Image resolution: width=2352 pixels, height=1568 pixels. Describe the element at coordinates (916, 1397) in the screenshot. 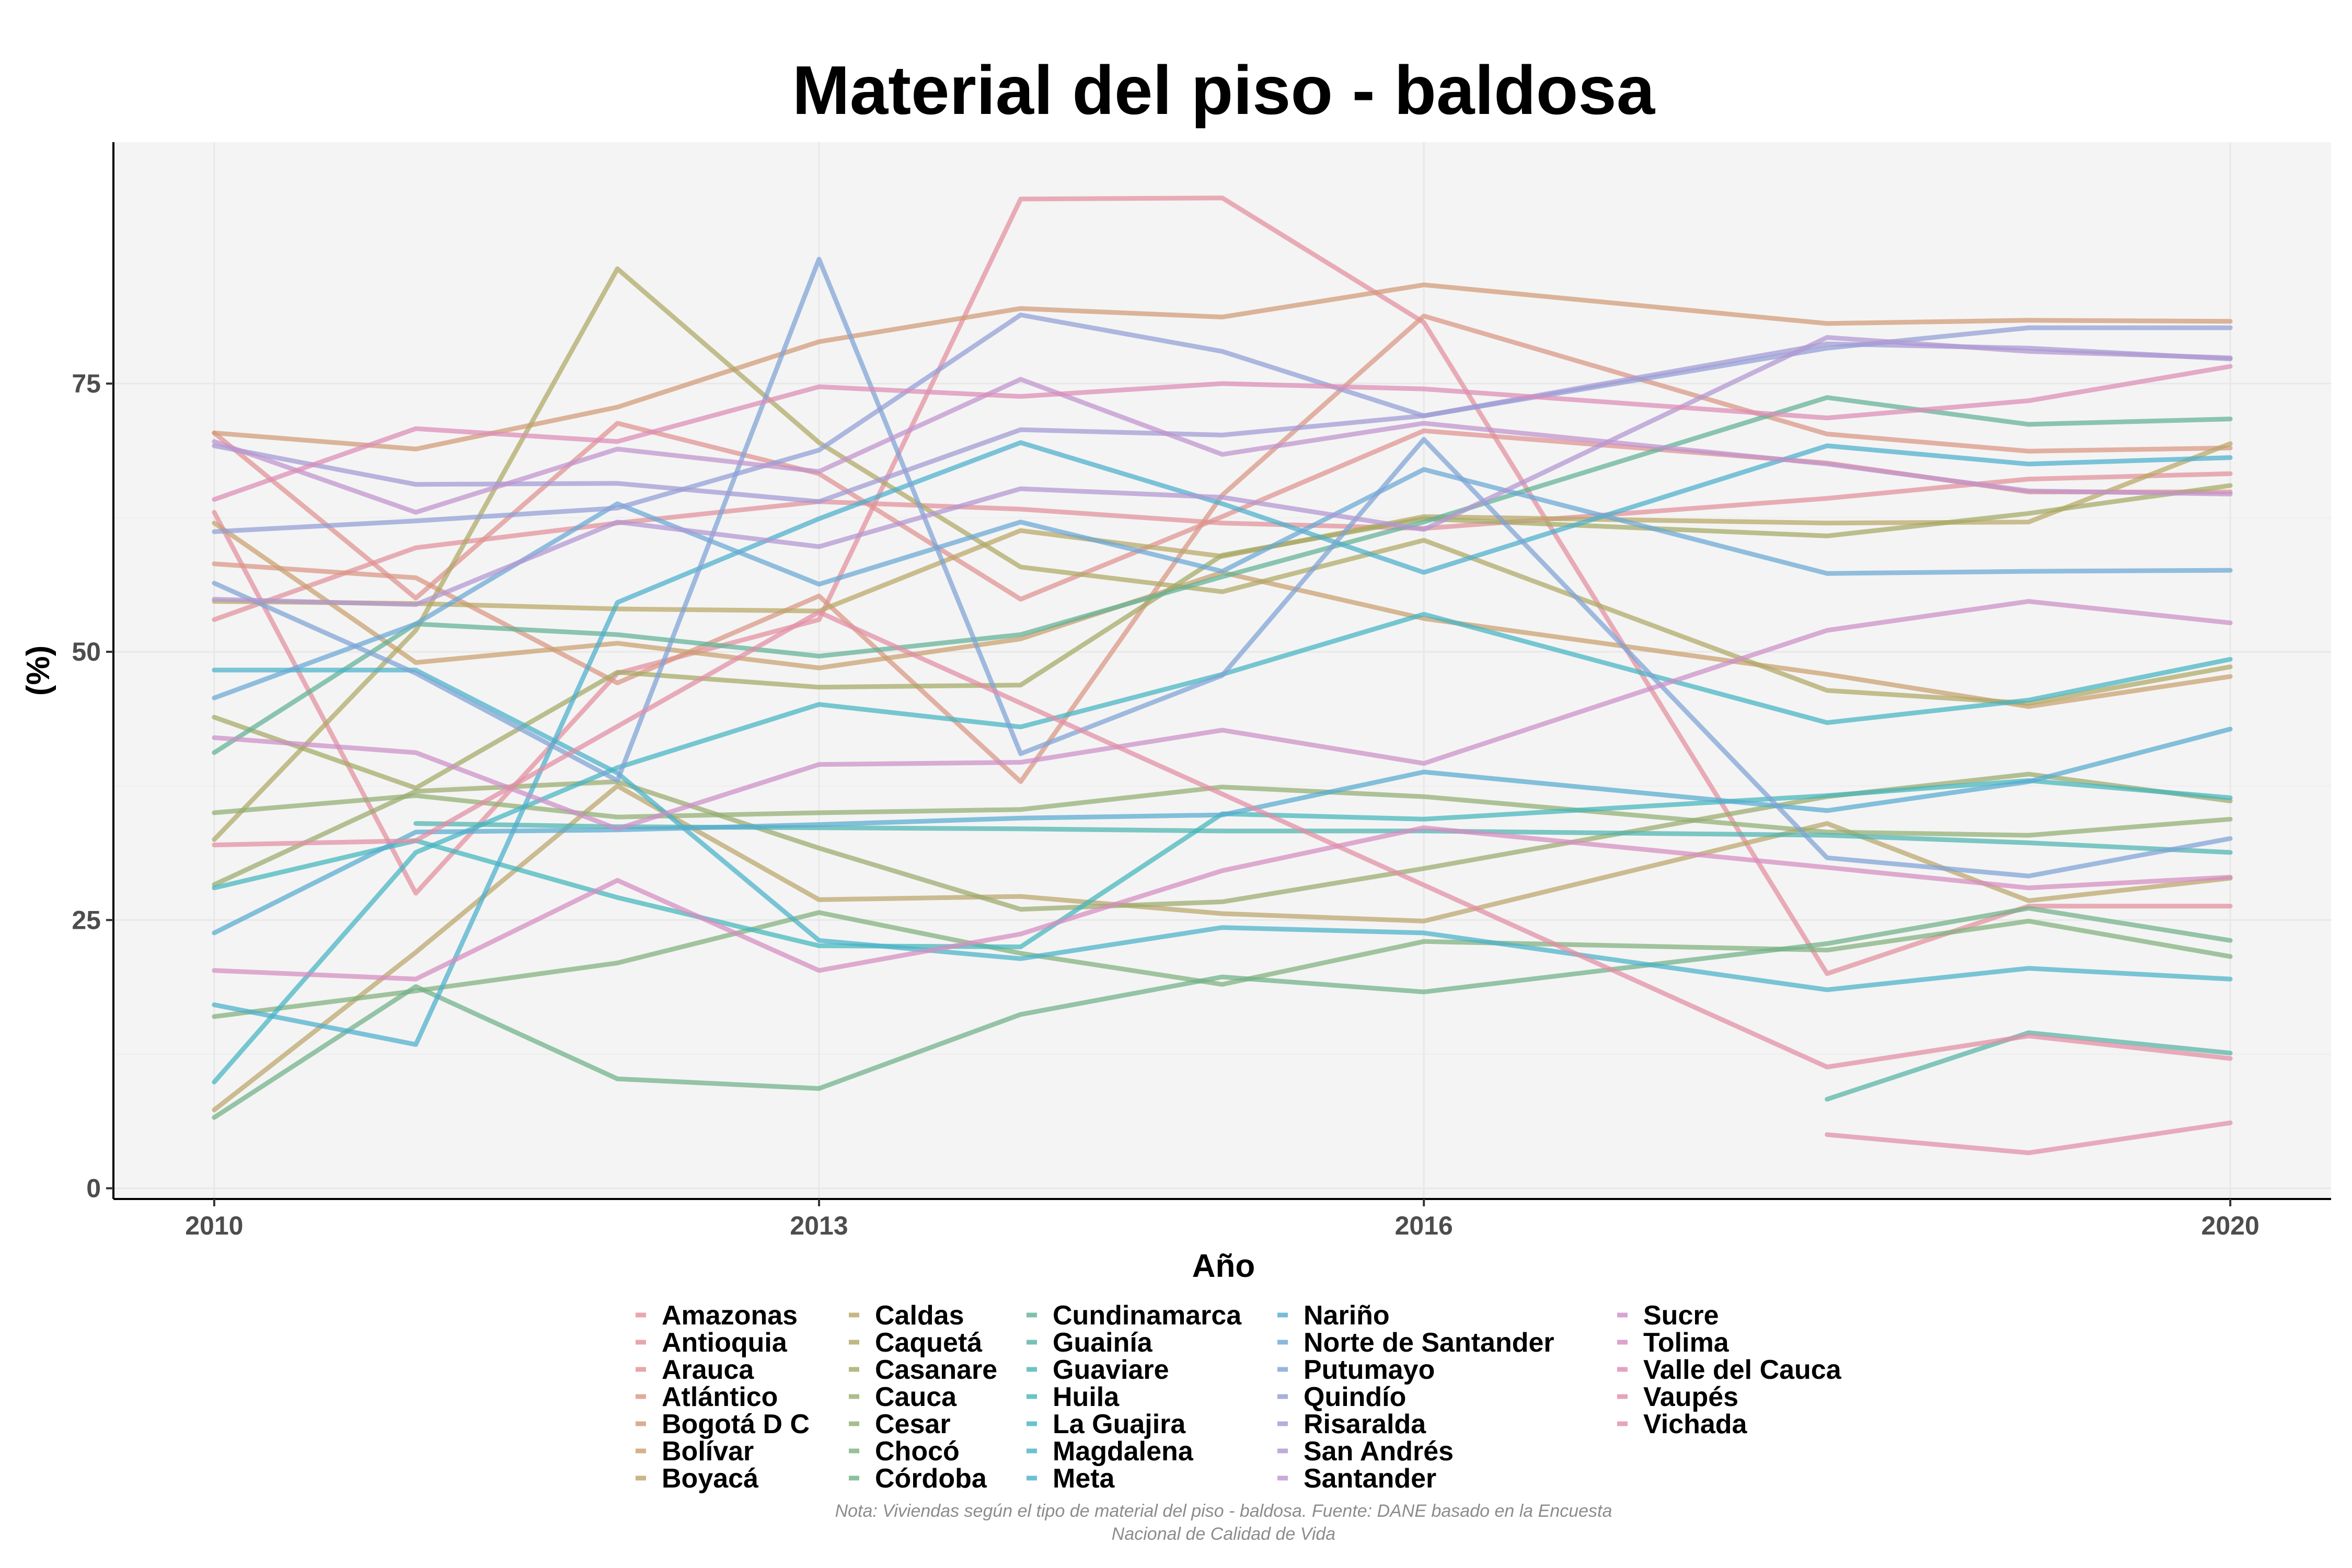

I see `legend-label: Cauca` at that location.